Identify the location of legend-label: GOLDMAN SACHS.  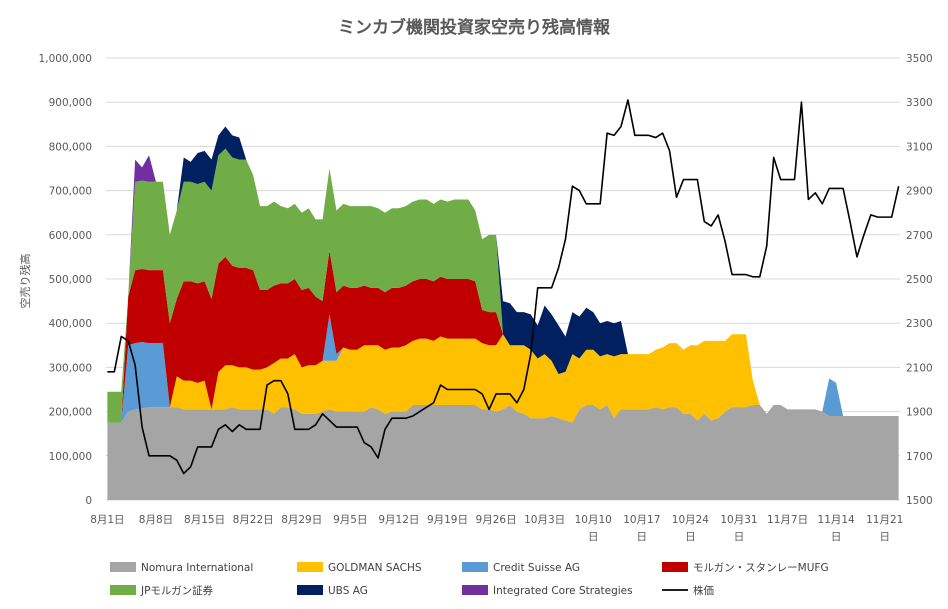
(375, 568).